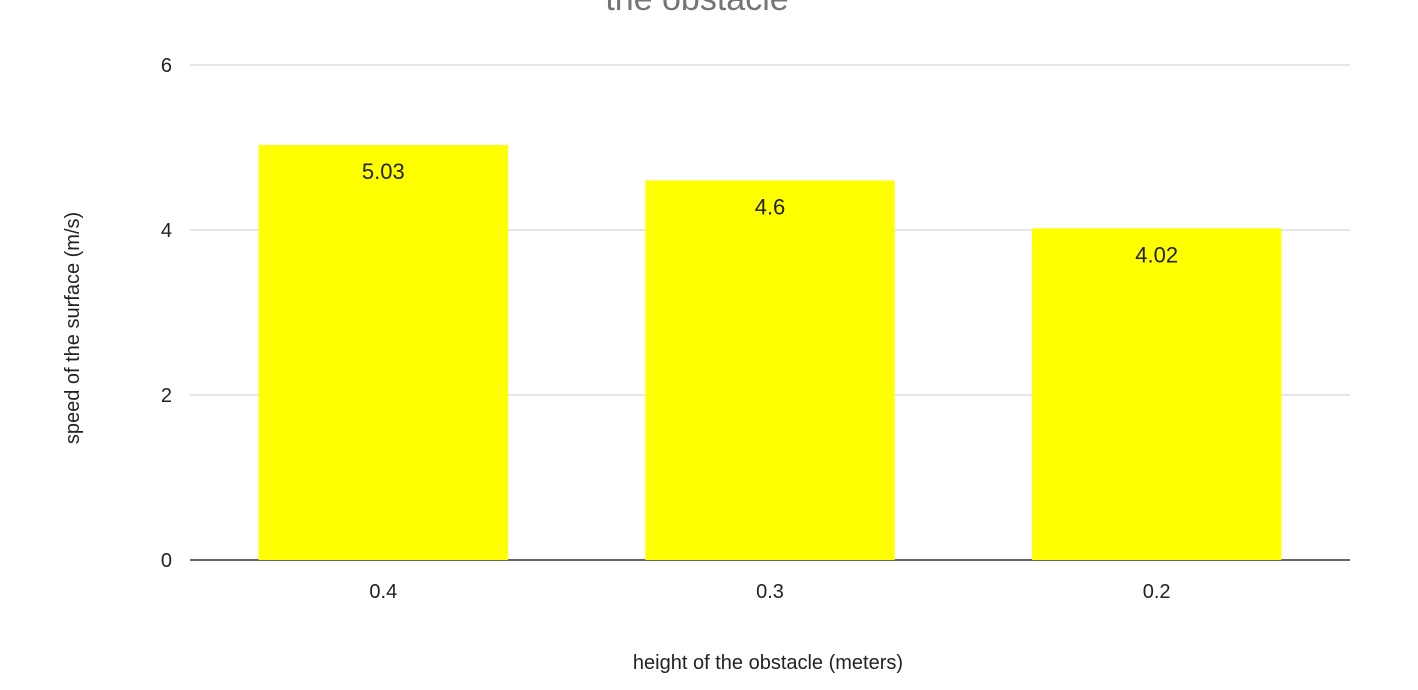 The width and height of the screenshot is (1418, 690). Describe the element at coordinates (1157, 592) in the screenshot. I see `x-tick-label: 0.2` at that location.